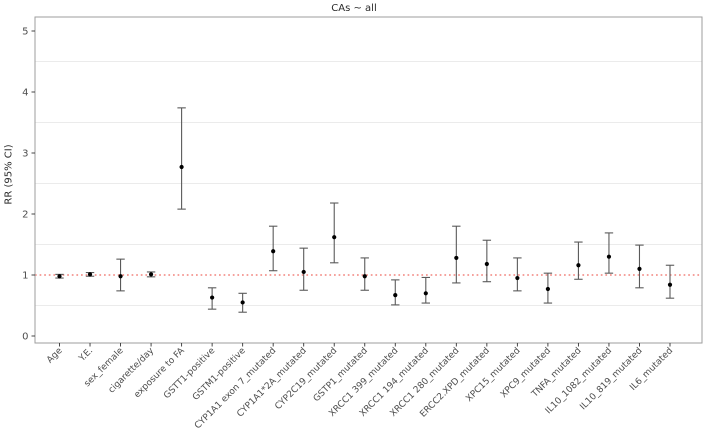 Image resolution: width=708 pixels, height=438 pixels. What do you see at coordinates (55, 356) in the screenshot?
I see `x-tick-label: Age` at bounding box center [55, 356].